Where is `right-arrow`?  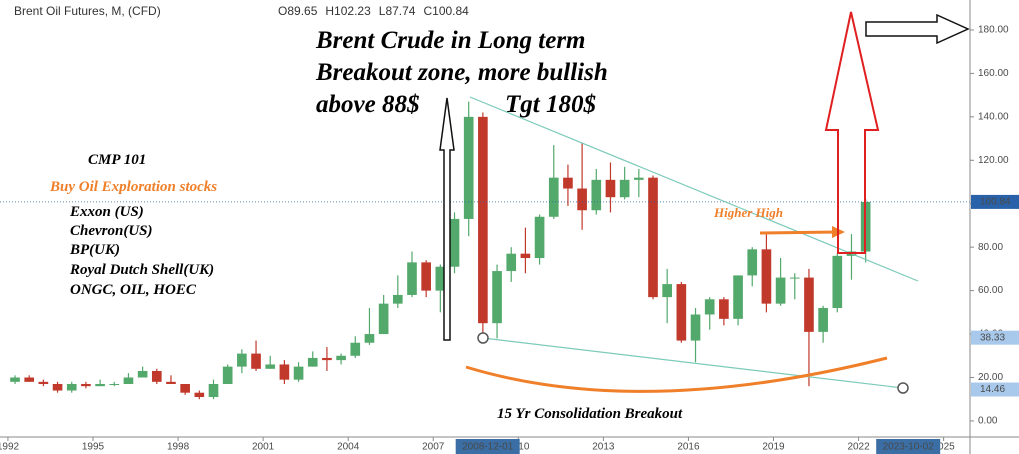 right-arrow is located at coordinates (917, 29).